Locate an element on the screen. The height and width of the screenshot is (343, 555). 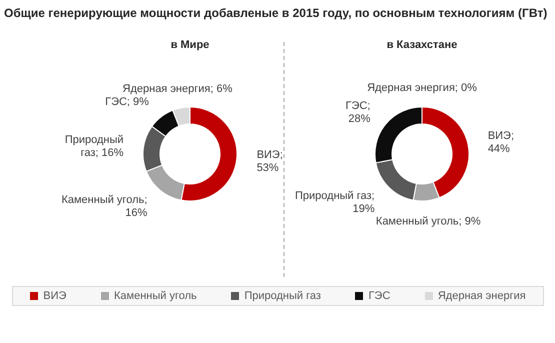
chart-subtitle: в Мире is located at coordinates (190, 45).